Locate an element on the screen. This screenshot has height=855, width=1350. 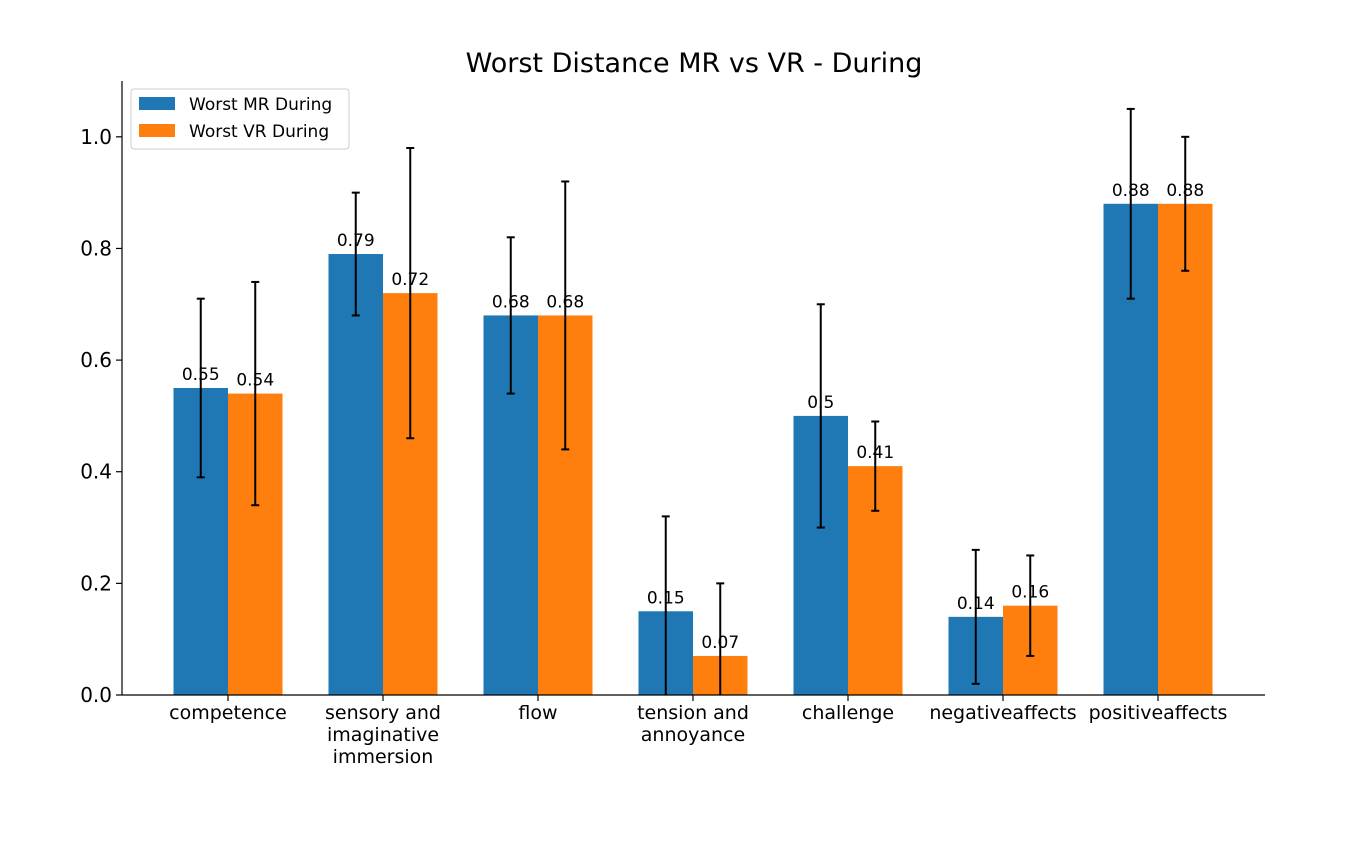
chart-title: Worst Distance MR vs VR - During is located at coordinates (694, 63).